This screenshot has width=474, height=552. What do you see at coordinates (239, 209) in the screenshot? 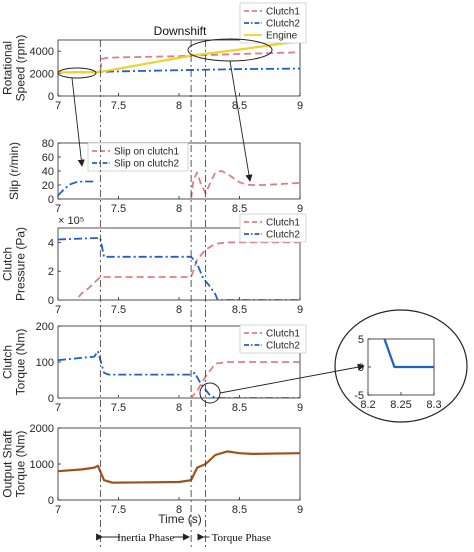
I see `slip-xtick-label: 8.5` at bounding box center [239, 209].